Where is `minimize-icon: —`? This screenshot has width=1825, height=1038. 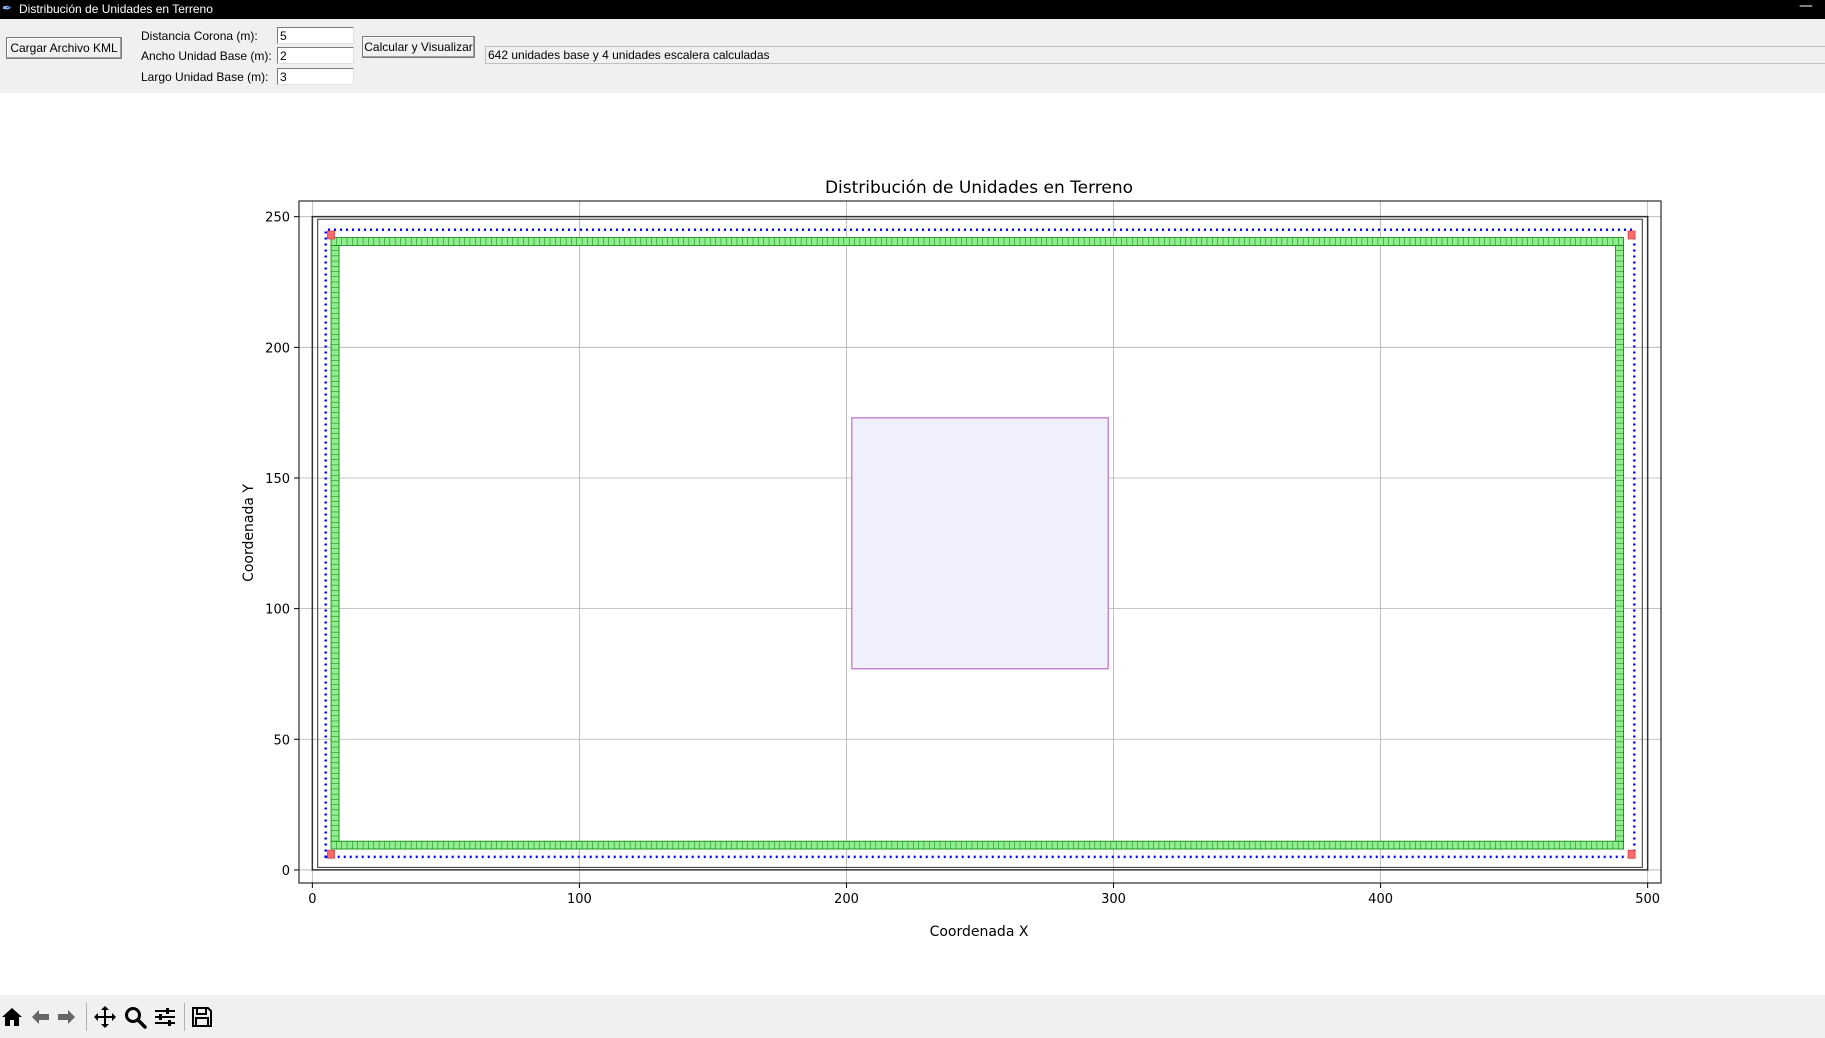
minimize-icon: — is located at coordinates (1806, 7).